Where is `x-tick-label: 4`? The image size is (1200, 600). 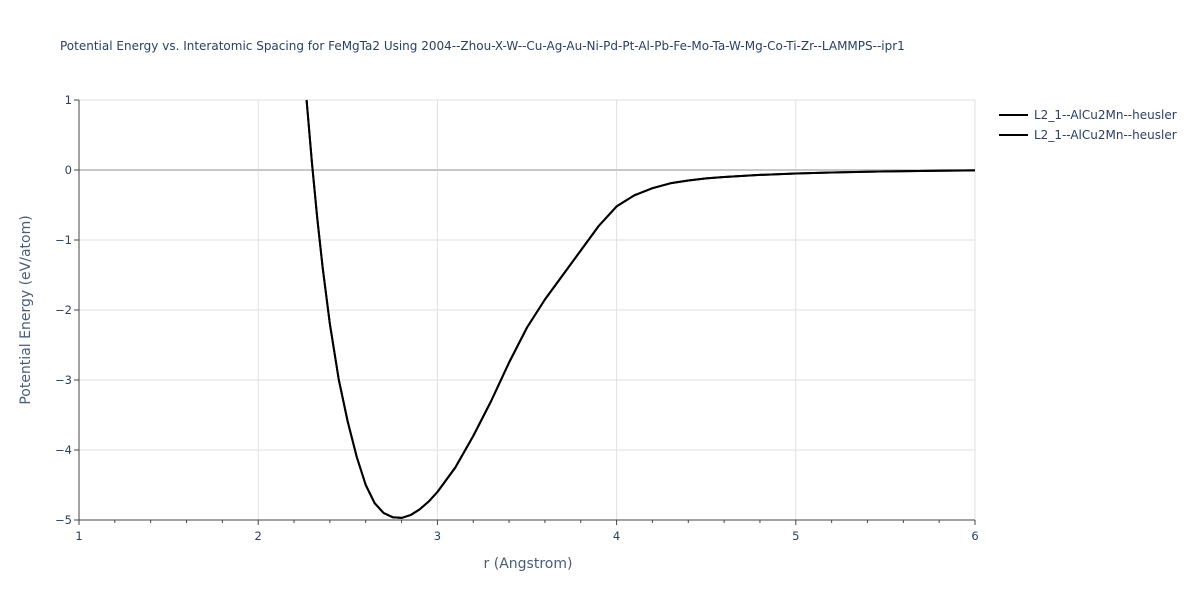
x-tick-label: 4 is located at coordinates (616, 536).